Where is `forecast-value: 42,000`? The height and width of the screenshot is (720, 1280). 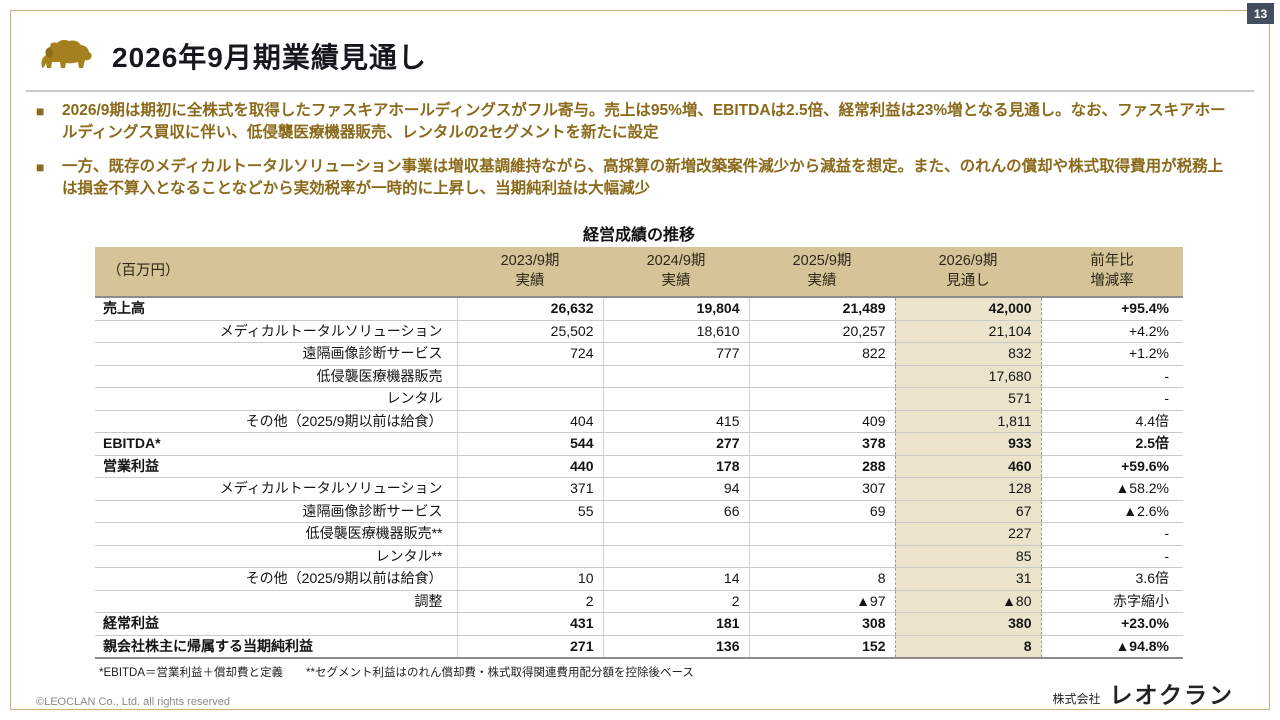 forecast-value: 42,000 is located at coordinates (967, 309).